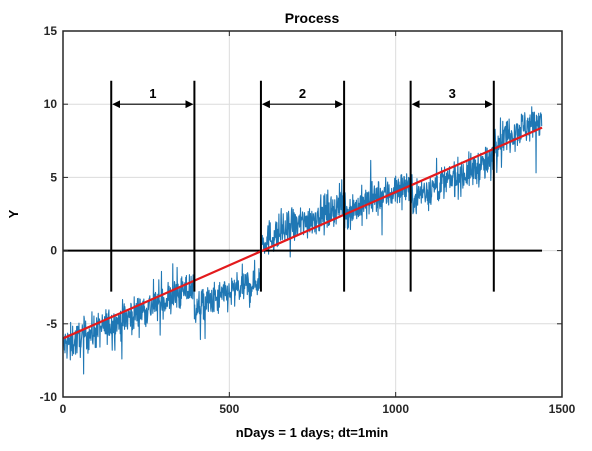 This screenshot has width=592, height=451. Describe the element at coordinates (51, 324) in the screenshot. I see `y-tick-label: -5` at that location.